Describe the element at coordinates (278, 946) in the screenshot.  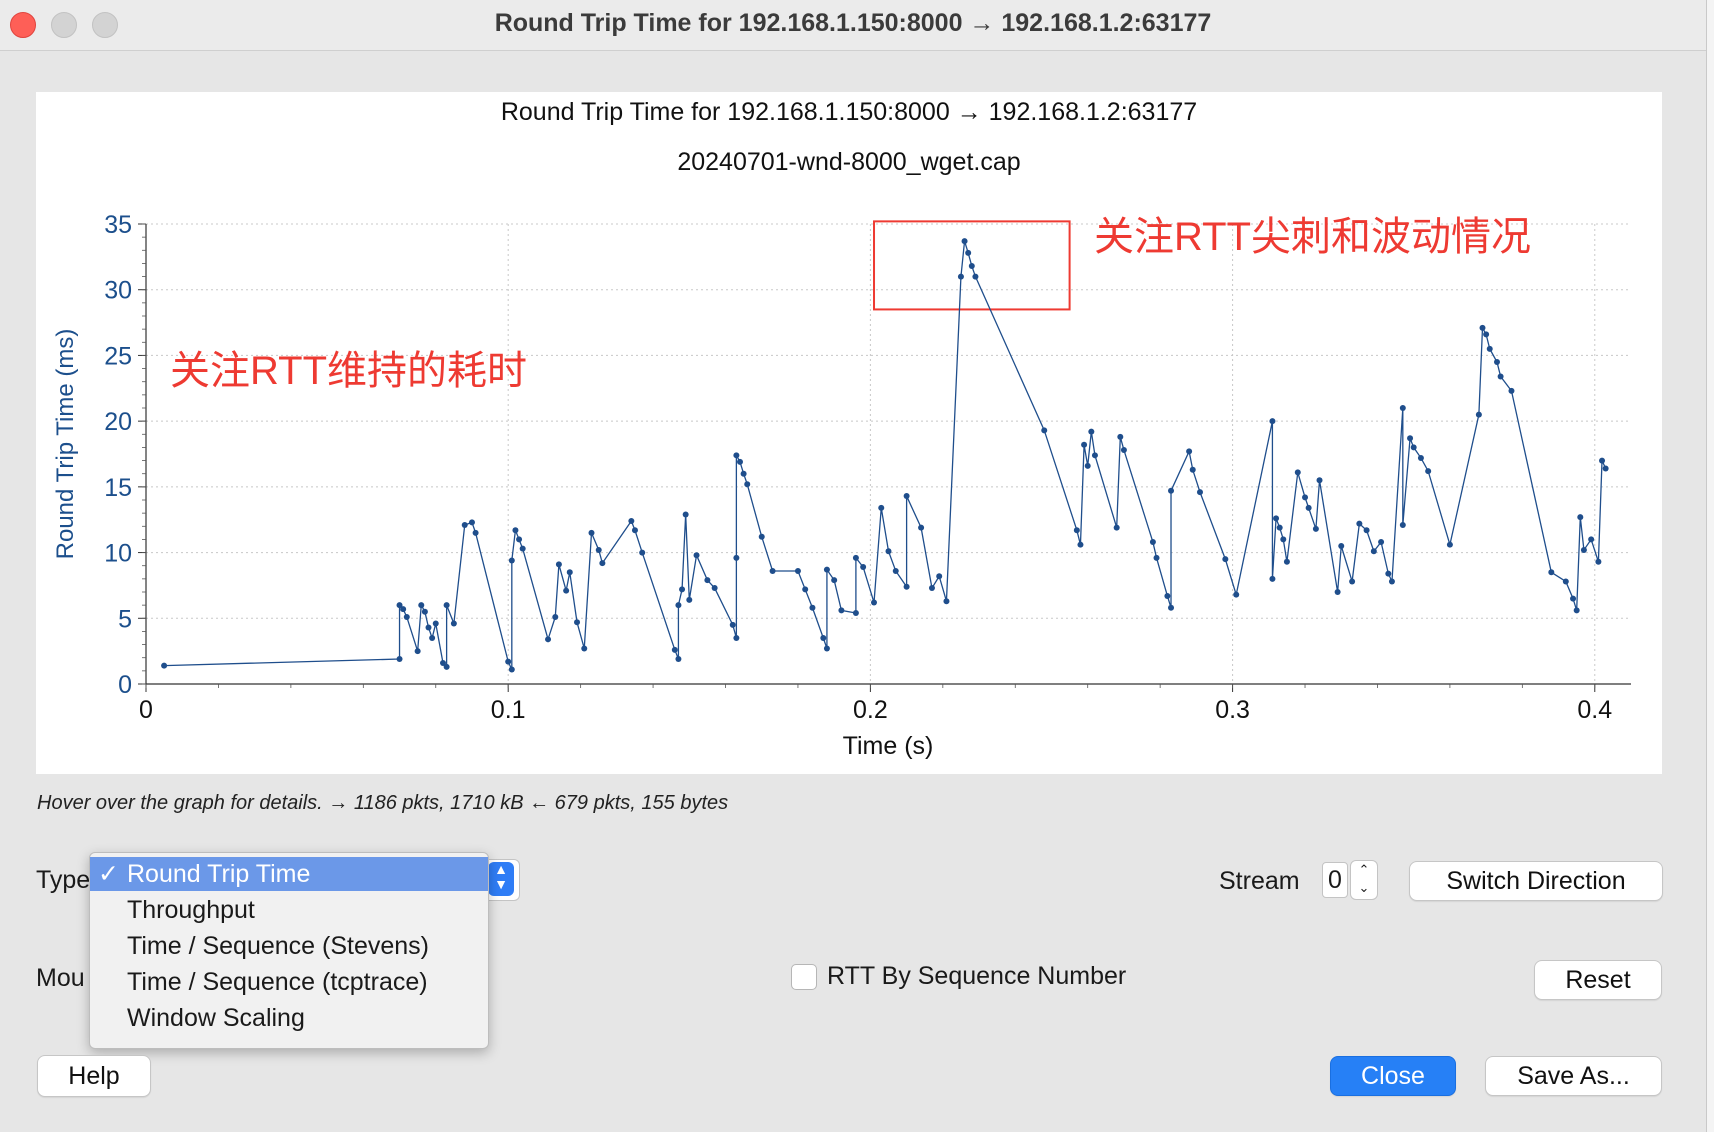
I see `type-option-stevens: Time / Sequence (Stevens)` at that location.